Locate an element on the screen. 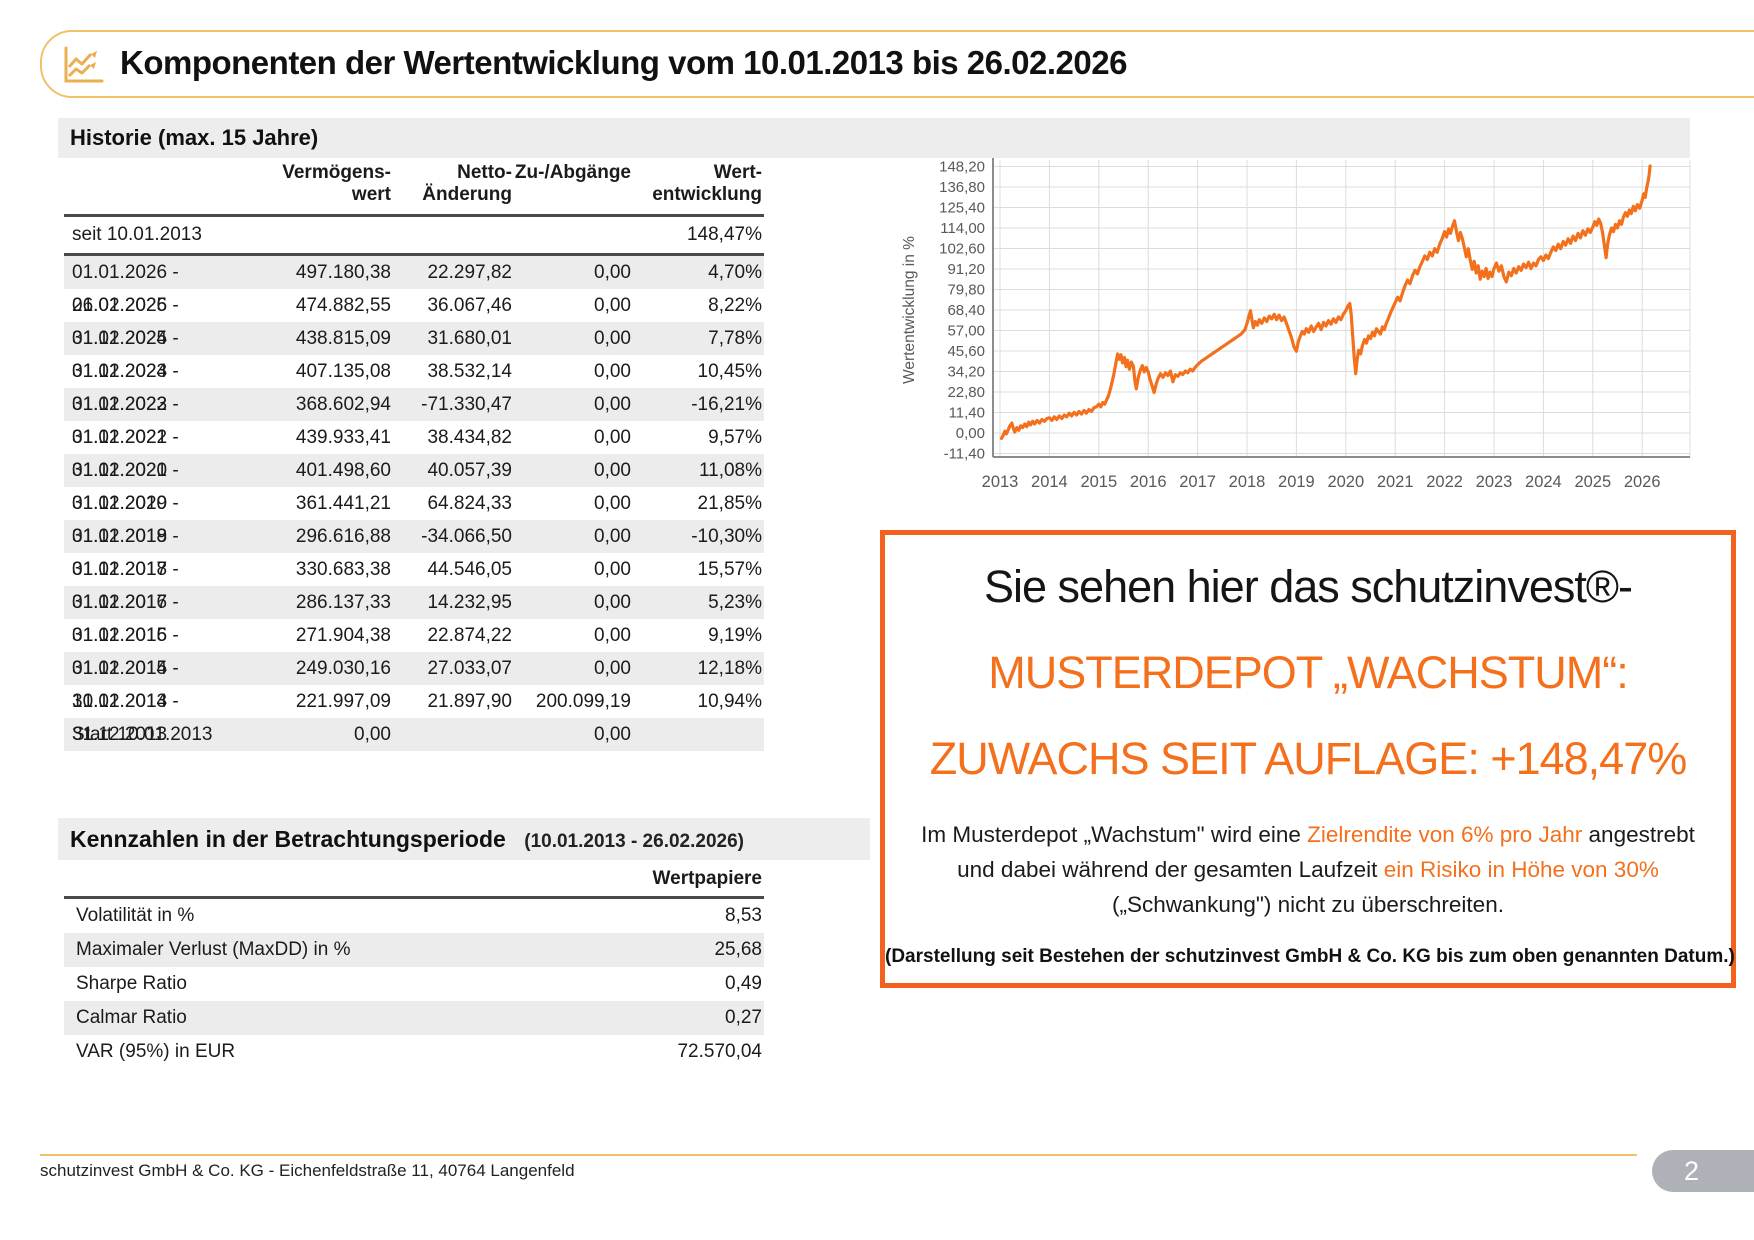 The height and width of the screenshot is (1240, 1754). svg-text: 79,80 is located at coordinates (966, 290).